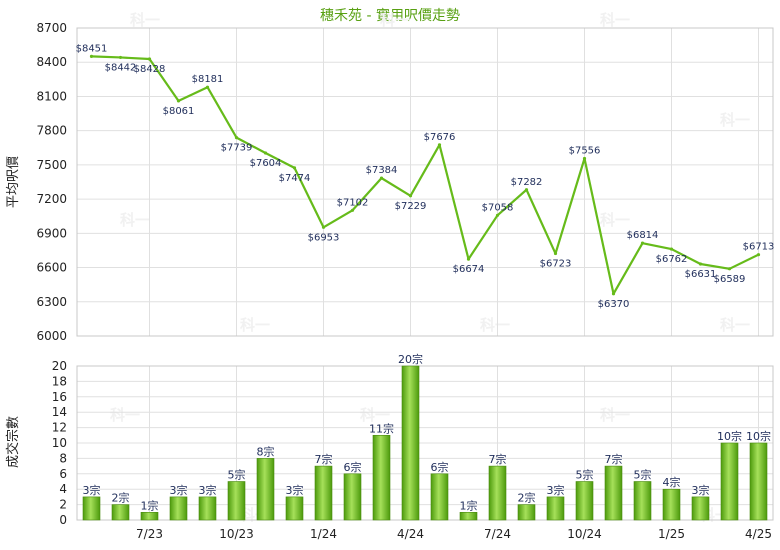 This screenshot has width=780, height=550. Describe the element at coordinates (584, 534) in the screenshot. I see `x-tick-label: 10/24` at that location.